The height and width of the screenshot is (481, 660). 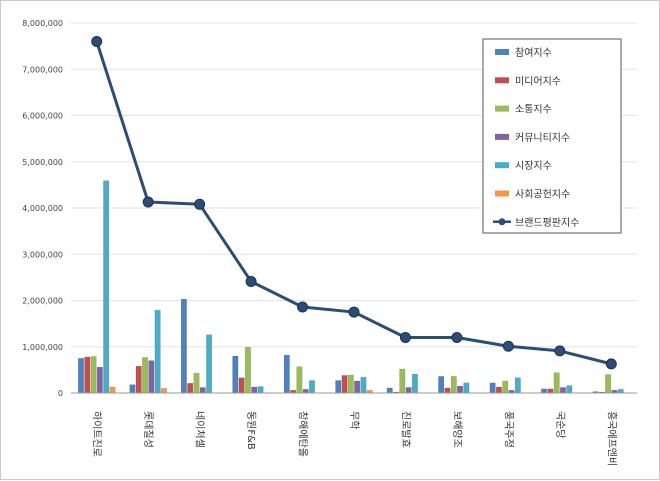 What do you see at coordinates (405, 429) in the screenshot?
I see `x-category-label: 진로발효` at bounding box center [405, 429].